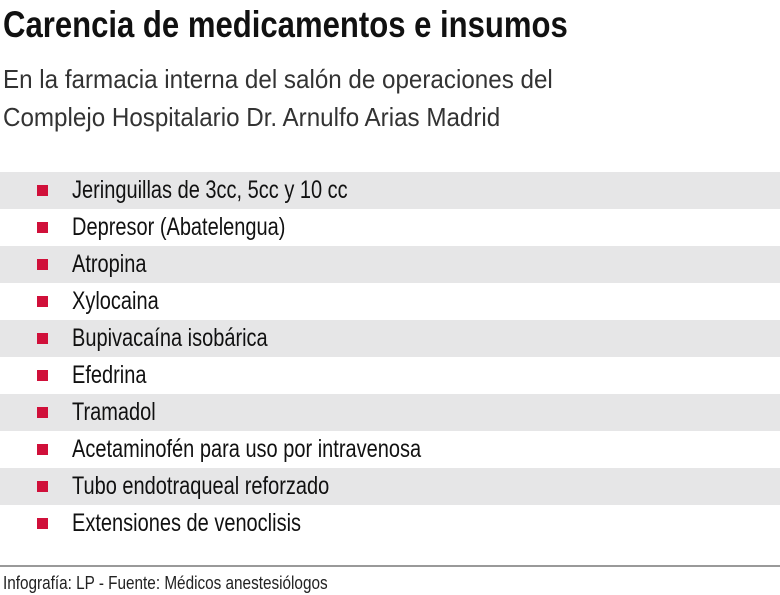 This screenshot has width=780, height=595. I want to click on item-text: Tubo endotraqueal reforzado, so click(201, 486).